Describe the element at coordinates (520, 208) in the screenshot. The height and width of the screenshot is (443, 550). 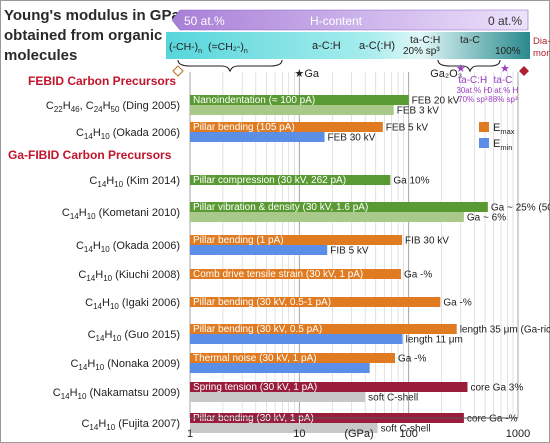
I see `bar-annotation: Ga ~ 25% (50 V Bias)` at that location.